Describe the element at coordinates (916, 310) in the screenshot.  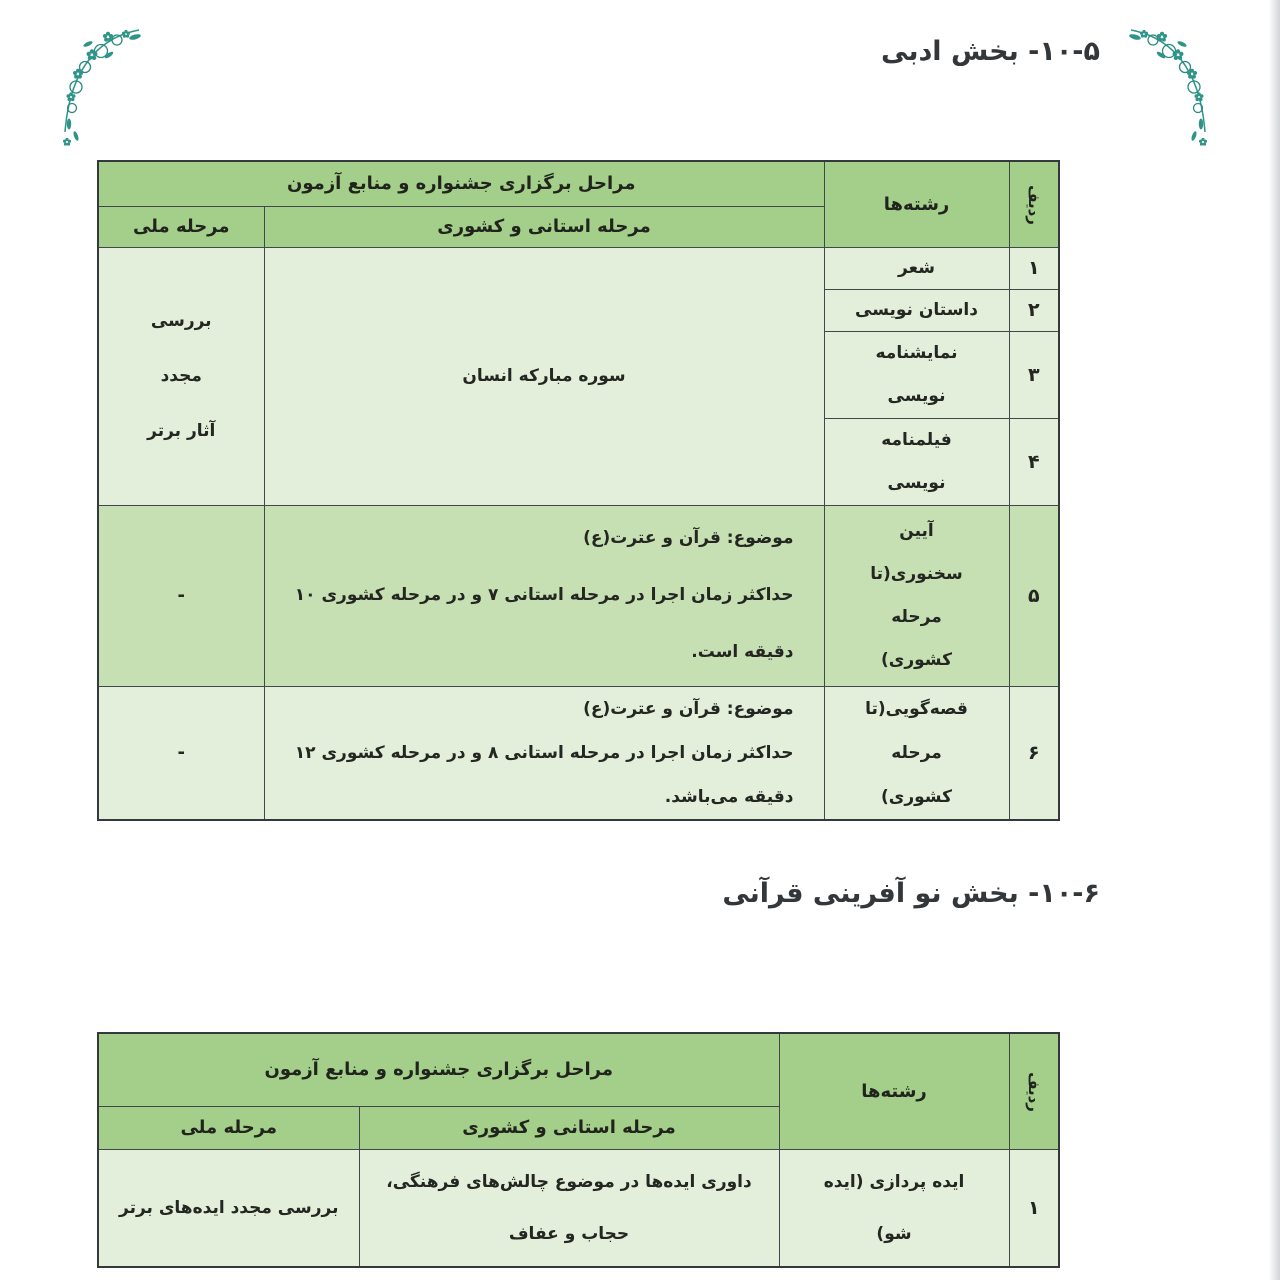
I see `field-name-story-writing: داستان نویسی` at that location.